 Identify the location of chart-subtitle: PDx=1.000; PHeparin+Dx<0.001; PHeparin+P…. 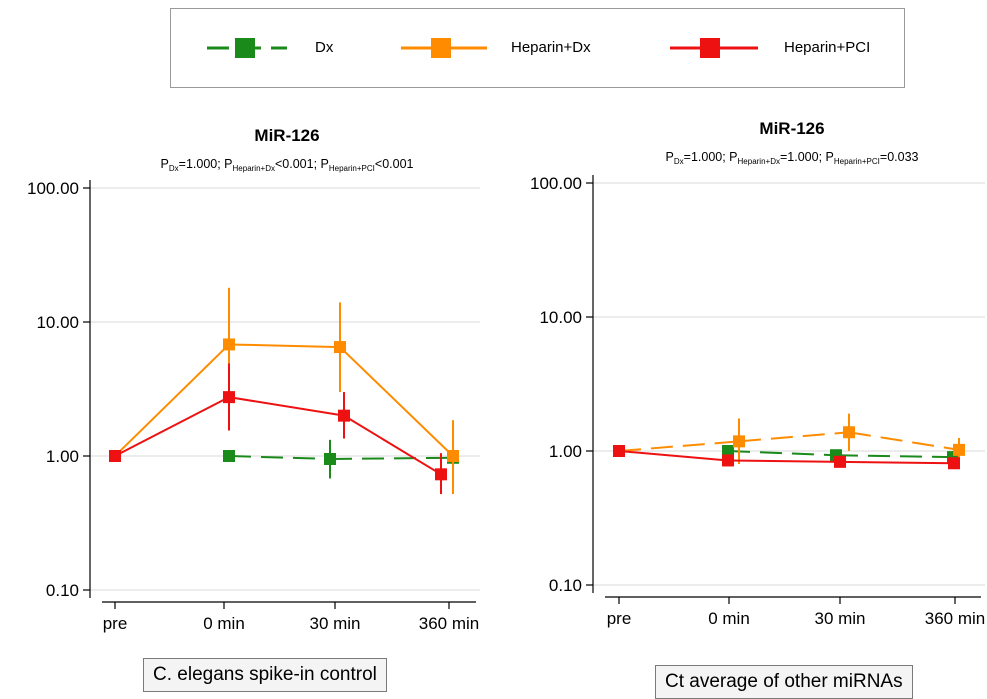
(287, 165).